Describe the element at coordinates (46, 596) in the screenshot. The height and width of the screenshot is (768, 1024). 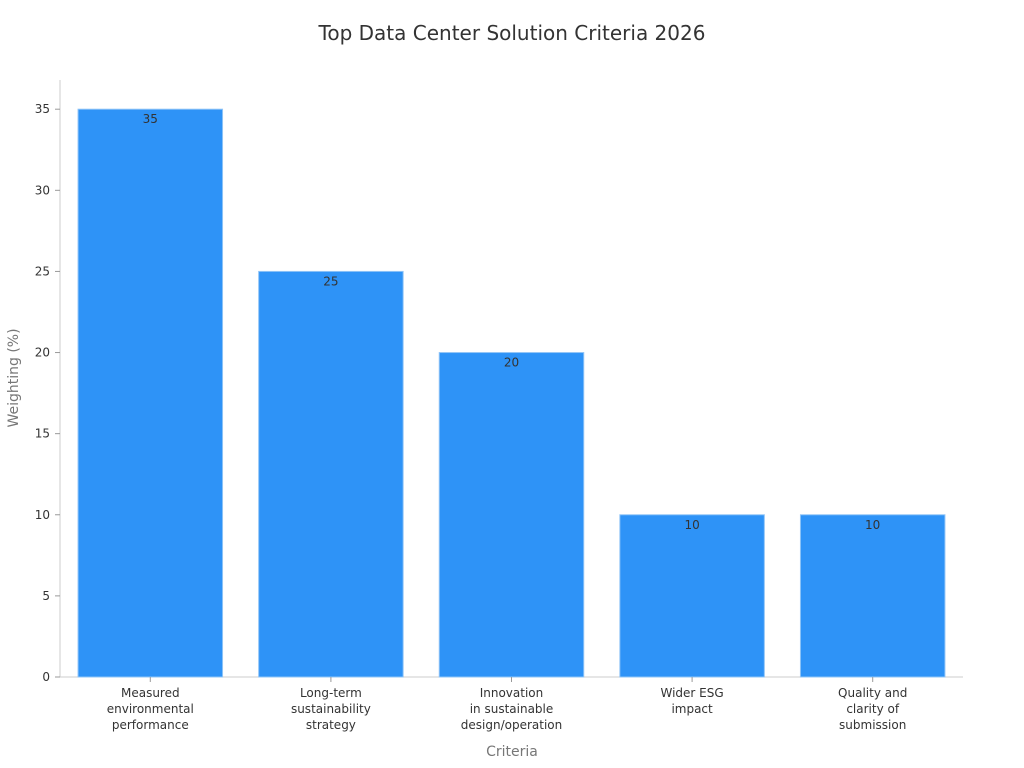
I see `y-tick-label: 5` at that location.